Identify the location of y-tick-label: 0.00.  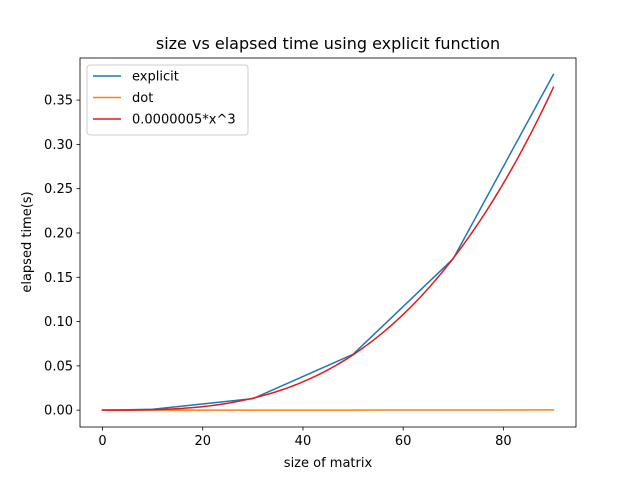
(58, 411).